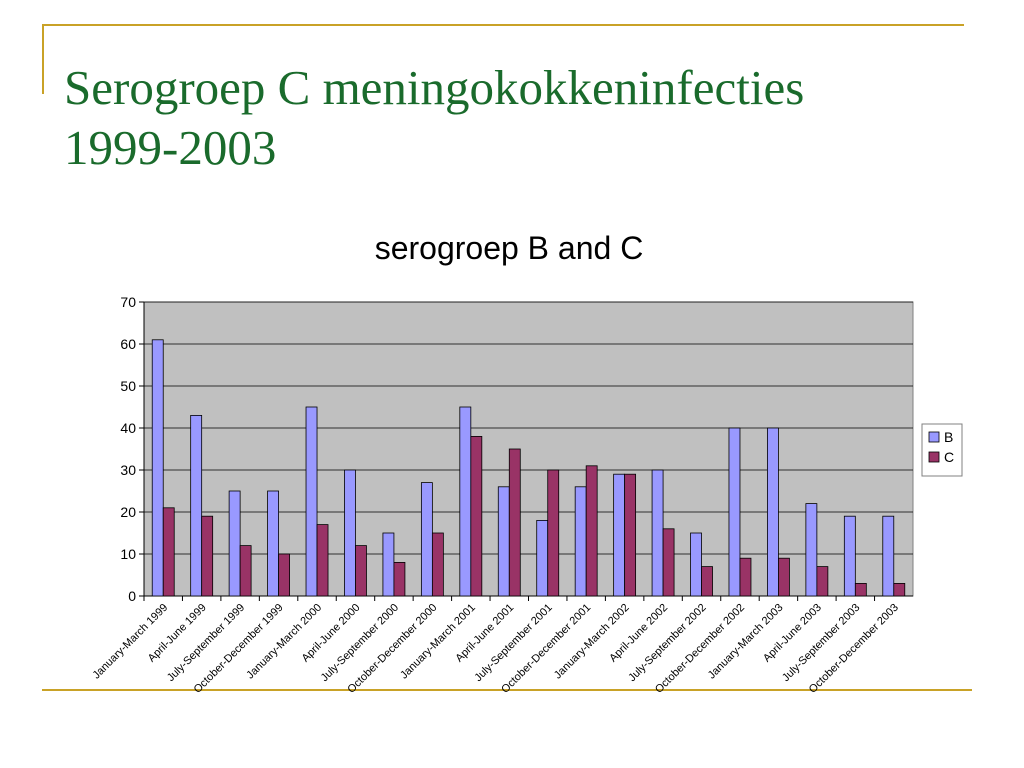 This screenshot has width=1024, height=768. I want to click on y-tick-label: 20, so click(128, 512).